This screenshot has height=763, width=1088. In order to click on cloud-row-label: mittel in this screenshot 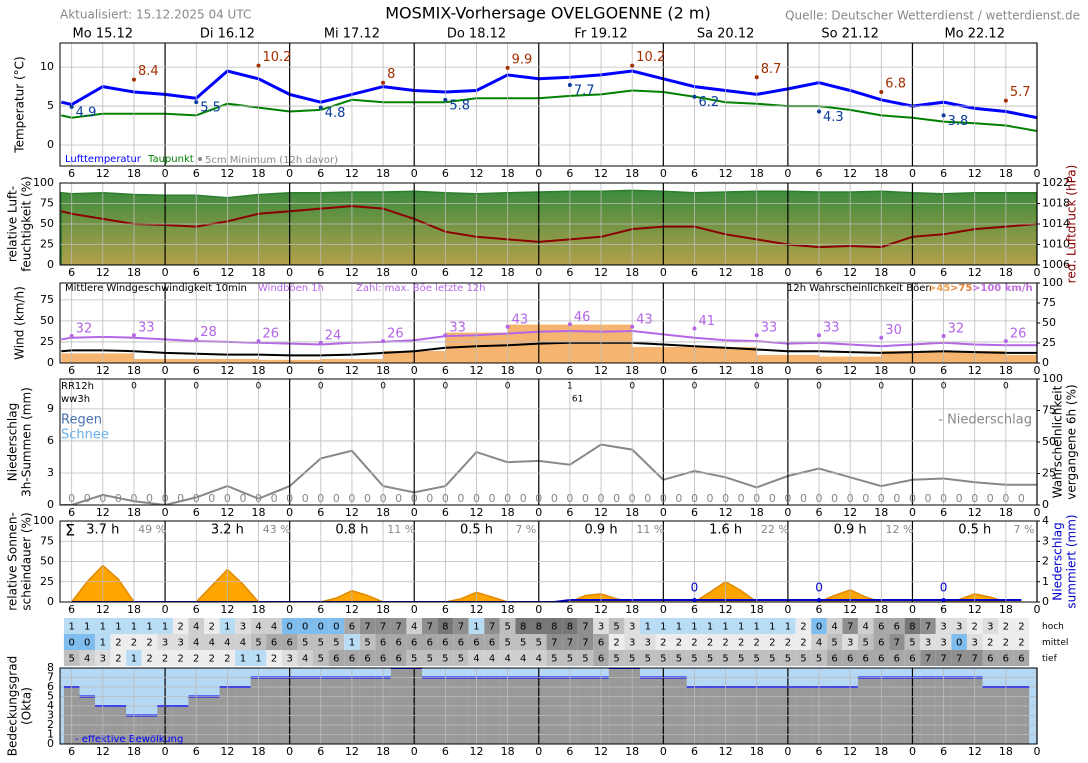, I will do `click(1055, 643)`.